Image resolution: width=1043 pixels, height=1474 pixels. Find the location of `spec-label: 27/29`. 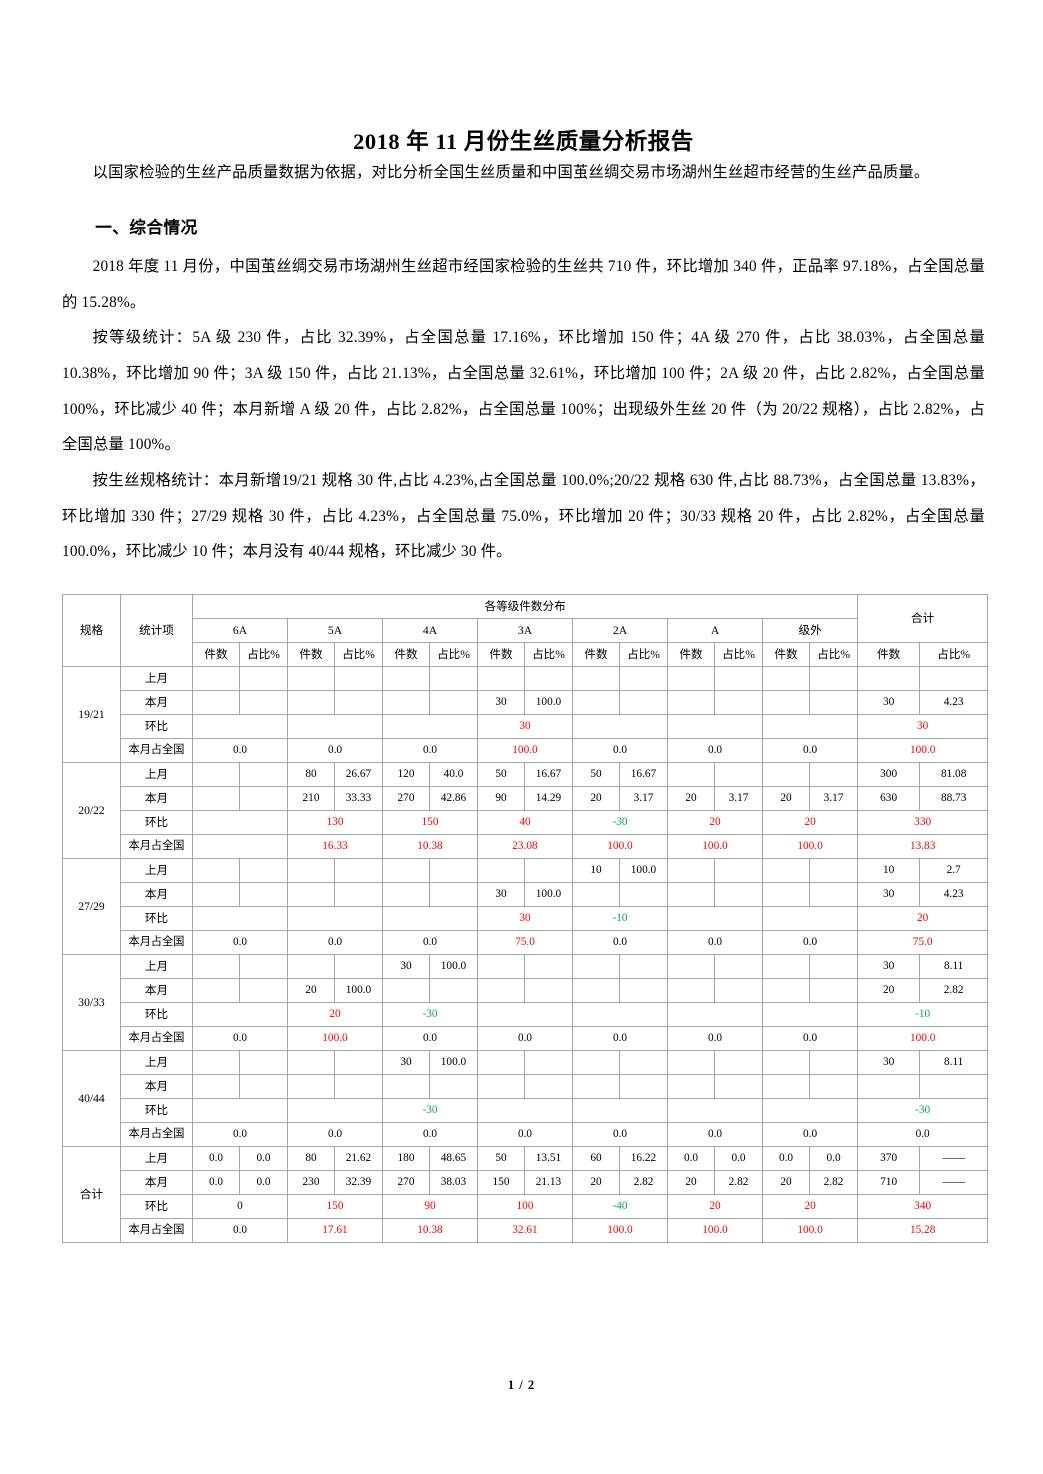

spec-label: 27/29 is located at coordinates (91, 906).